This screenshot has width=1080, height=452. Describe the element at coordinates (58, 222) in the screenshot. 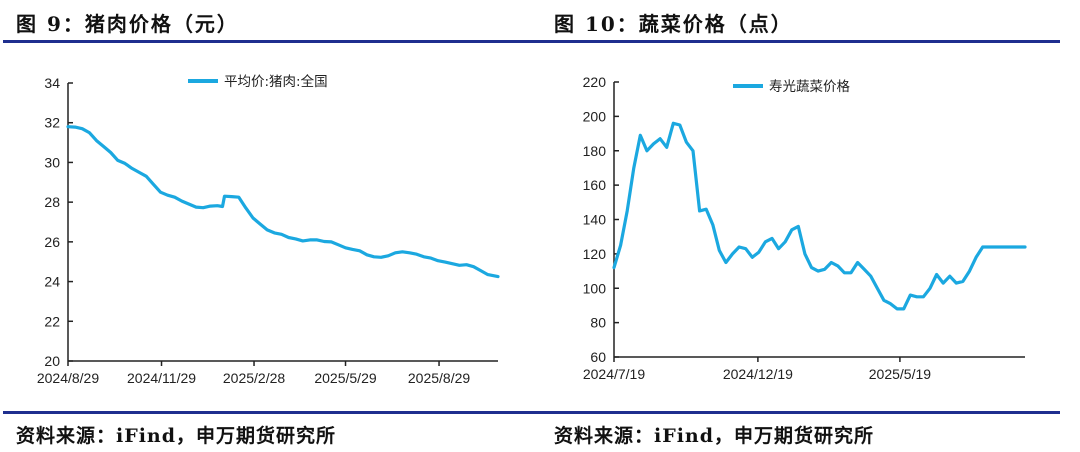

I see `y-axis: 20 22 24 26 28 30 32 34` at that location.